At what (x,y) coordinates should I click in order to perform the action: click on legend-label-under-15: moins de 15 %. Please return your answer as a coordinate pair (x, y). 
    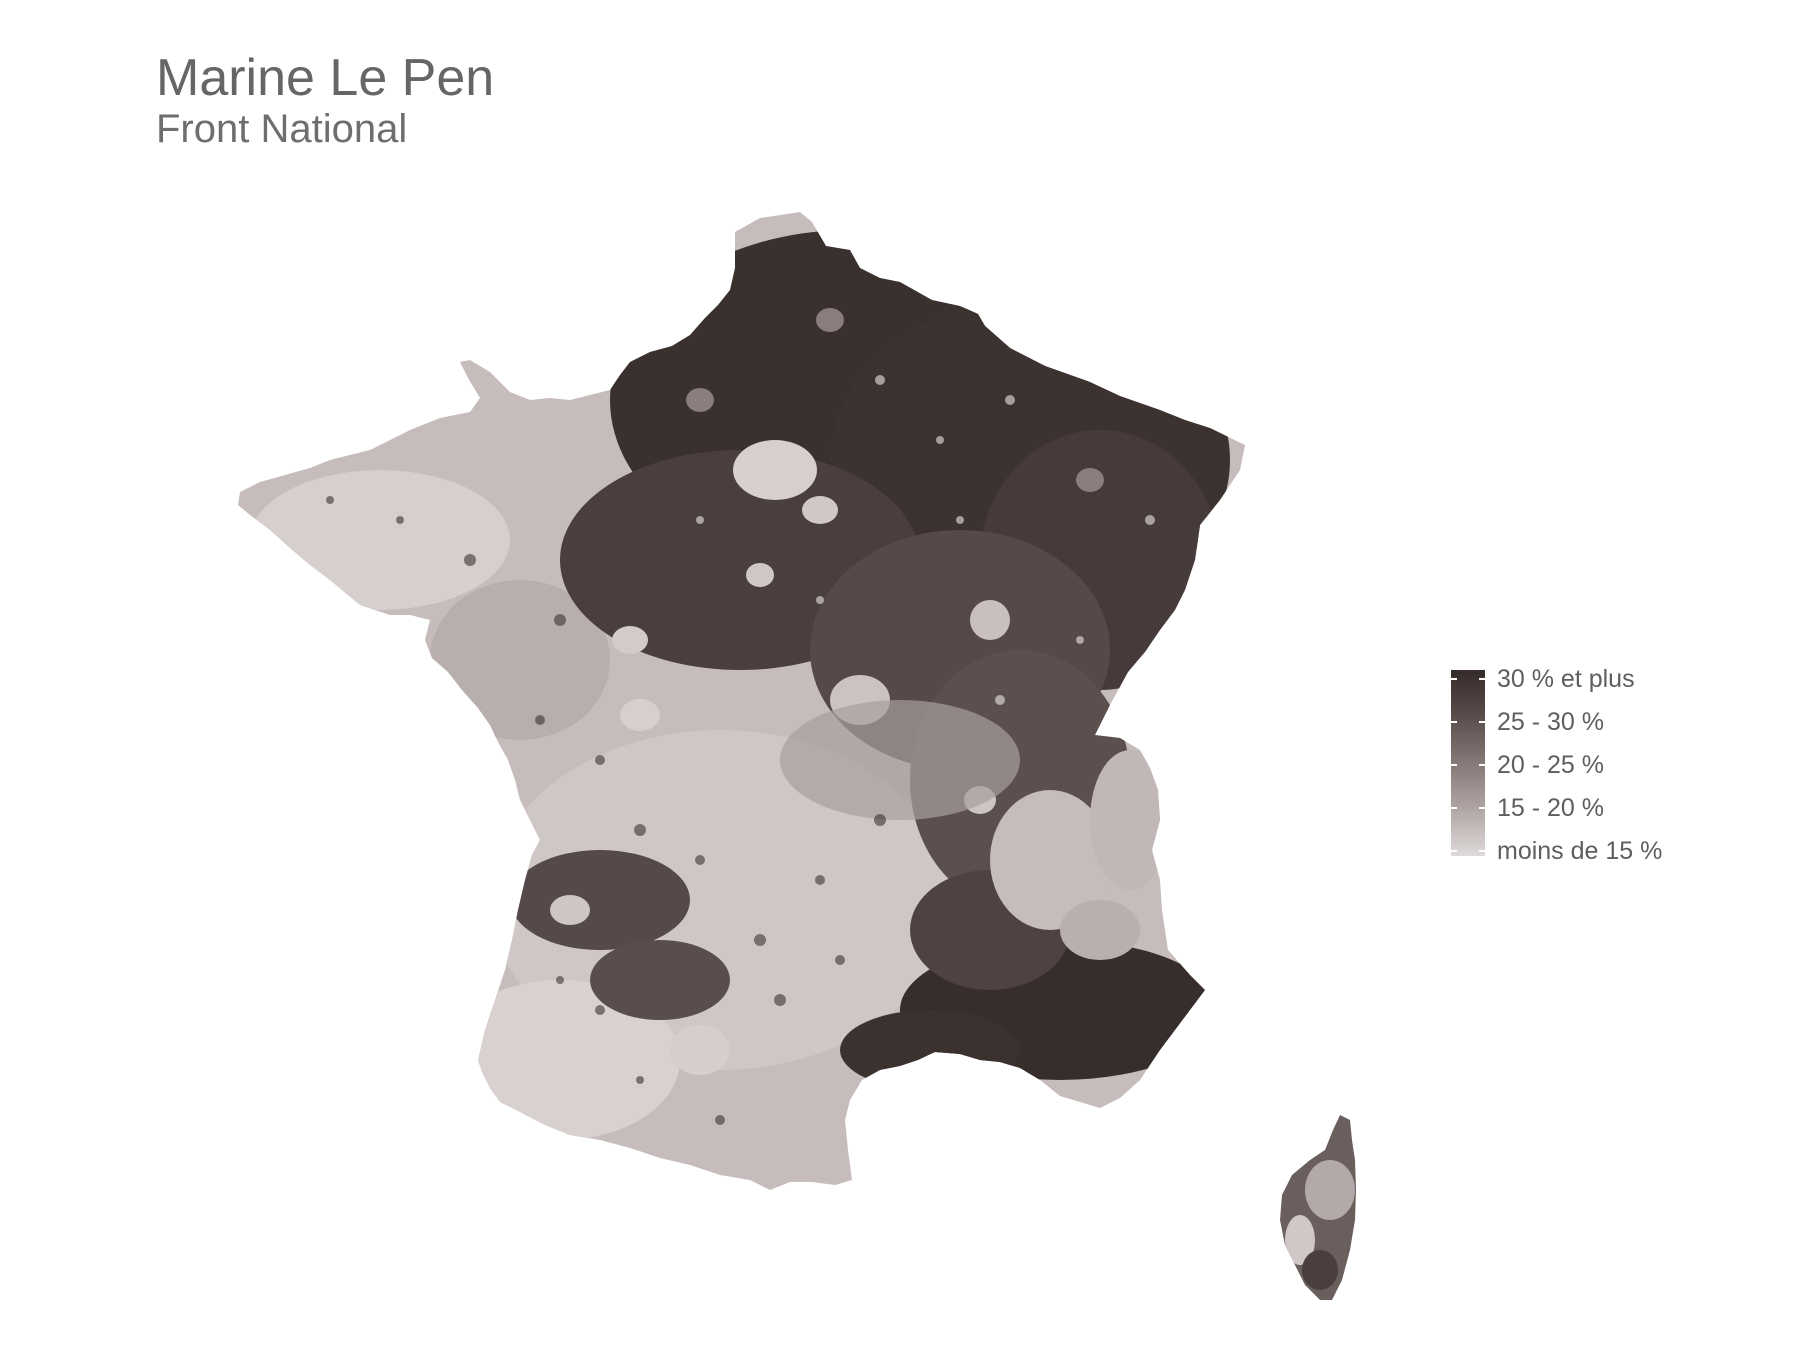
    Looking at the image, I should click on (1580, 851).